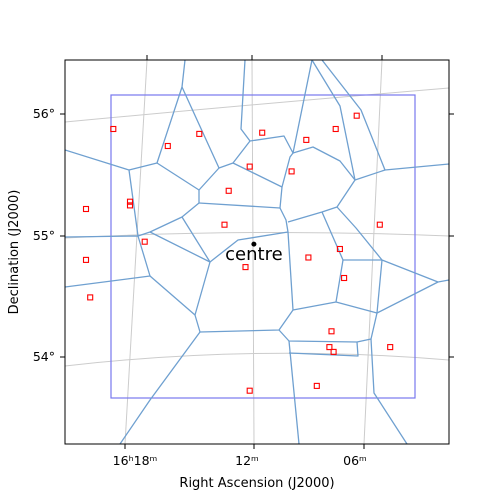  I want to click on x-tick-label: 16ʰ18ᵐ, so click(135, 460).